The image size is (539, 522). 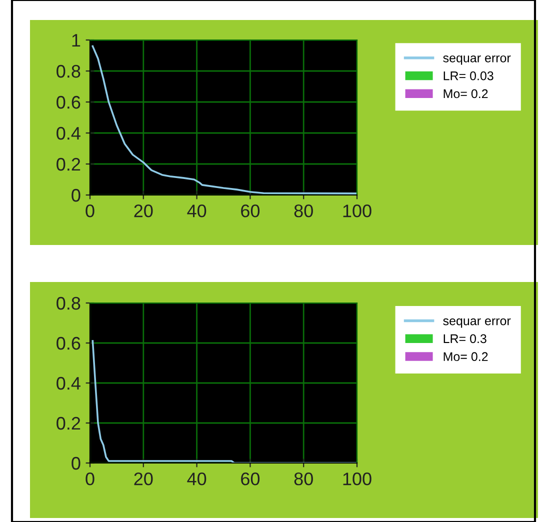 What do you see at coordinates (465, 339) in the screenshot?
I see `legend-label: LR= 0.3` at bounding box center [465, 339].